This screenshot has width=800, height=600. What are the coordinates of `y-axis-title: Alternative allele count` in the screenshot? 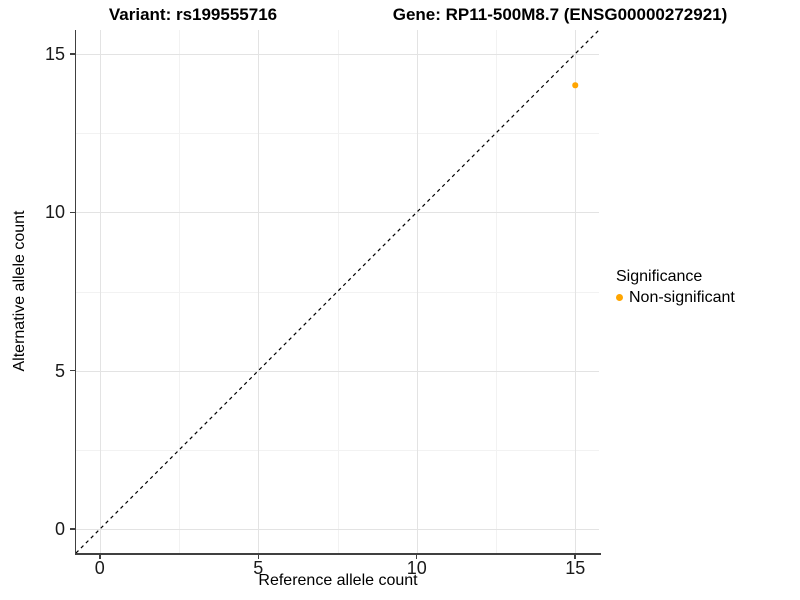 It's located at (19, 291).